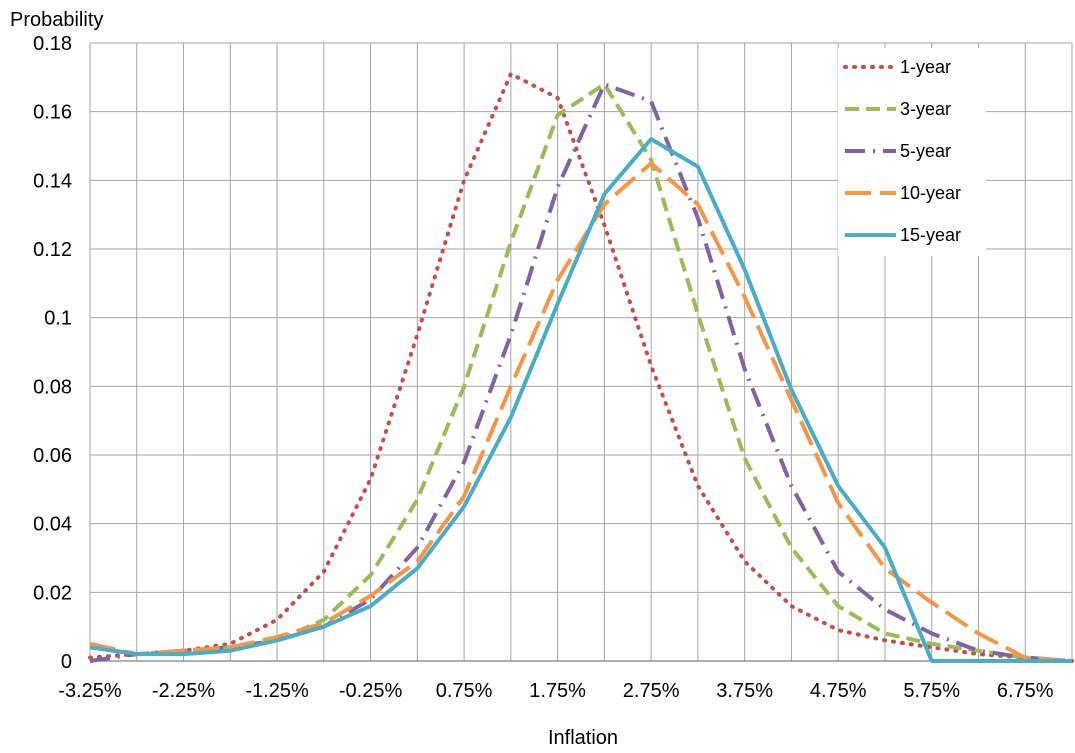  What do you see at coordinates (90, 691) in the screenshot?
I see `x-tick-label: -3.25%` at bounding box center [90, 691].